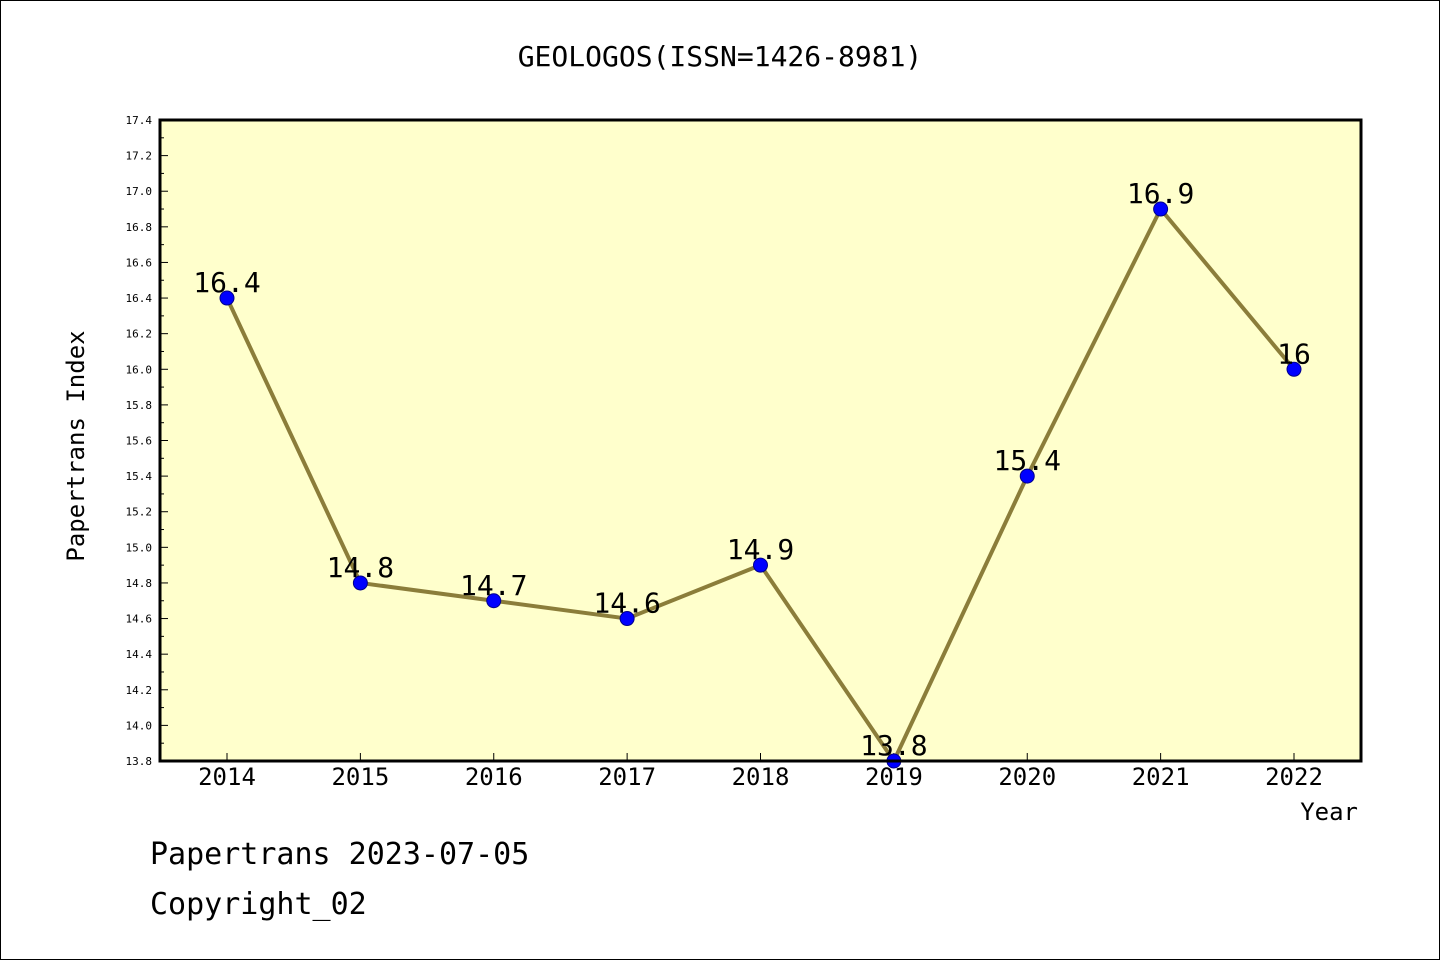 This screenshot has height=960, width=1440. What do you see at coordinates (139, 619) in the screenshot?
I see `y-tick-label: 14.6` at bounding box center [139, 619].